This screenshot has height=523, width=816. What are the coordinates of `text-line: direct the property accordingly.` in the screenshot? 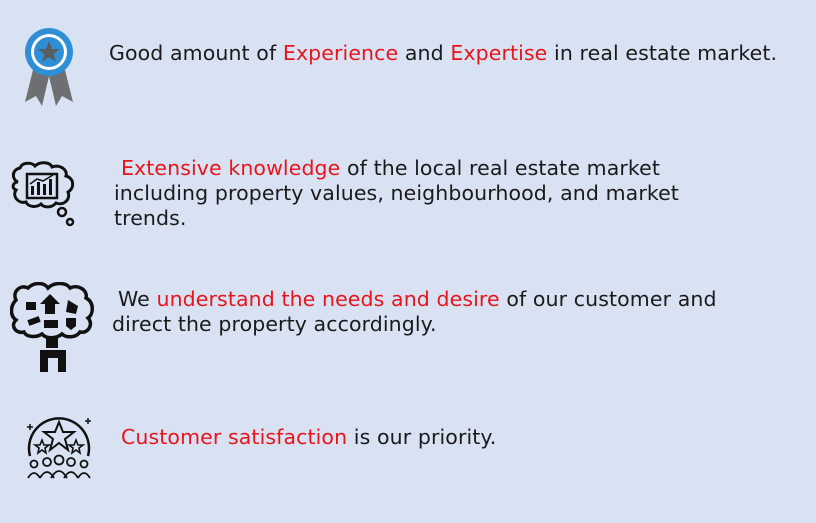 It's located at (274, 324).